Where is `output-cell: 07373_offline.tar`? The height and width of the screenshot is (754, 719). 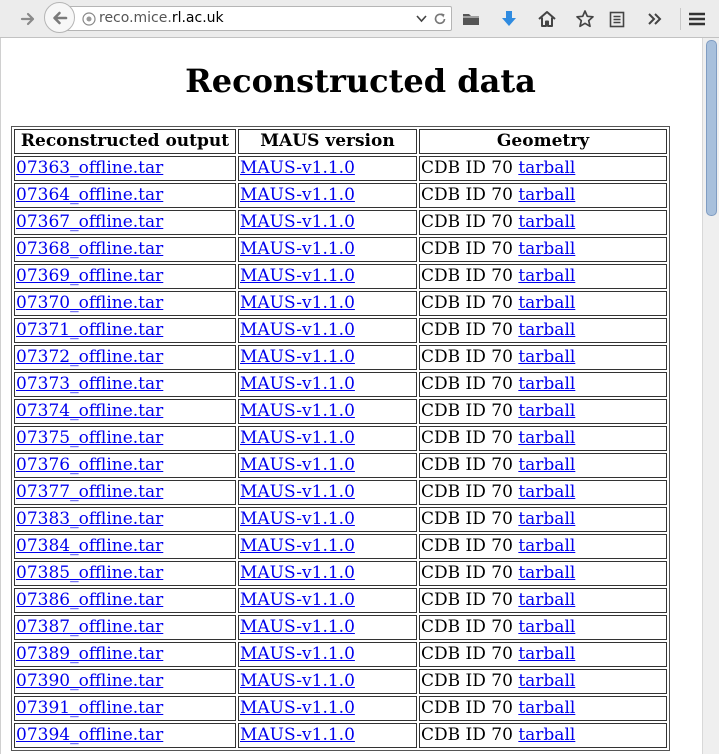 output-cell: 07373_offline.tar is located at coordinates (125, 384).